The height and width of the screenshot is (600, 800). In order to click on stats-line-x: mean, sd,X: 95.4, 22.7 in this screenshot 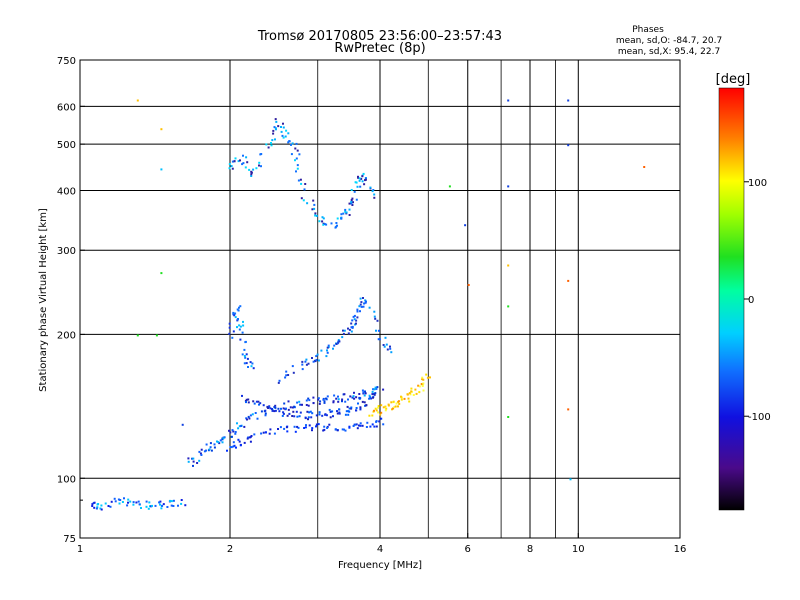, I will do `click(669, 52)`.